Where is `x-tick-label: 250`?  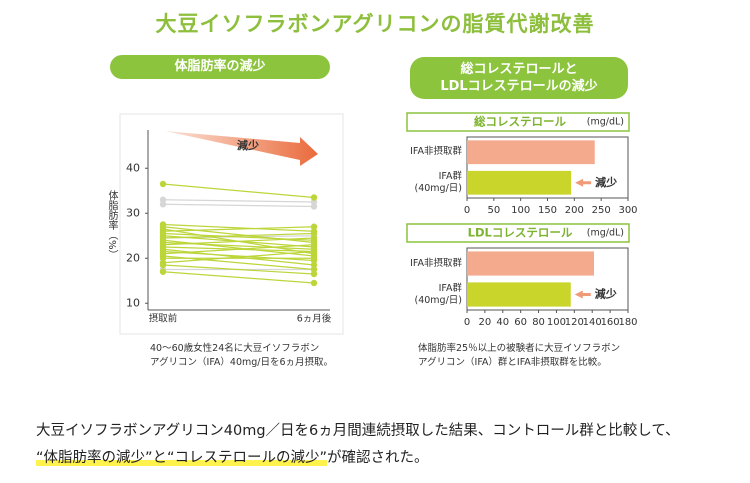
x-tick-label: 250 is located at coordinates (601, 210).